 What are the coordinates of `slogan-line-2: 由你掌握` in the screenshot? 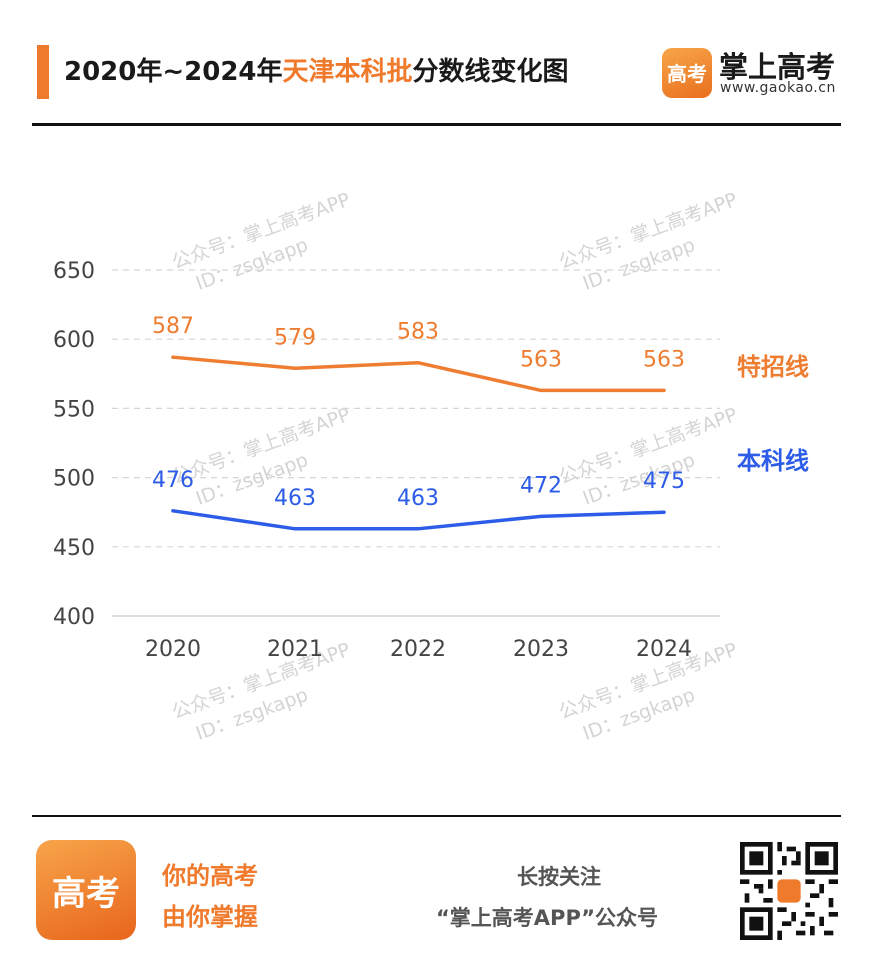 It's located at (210, 917).